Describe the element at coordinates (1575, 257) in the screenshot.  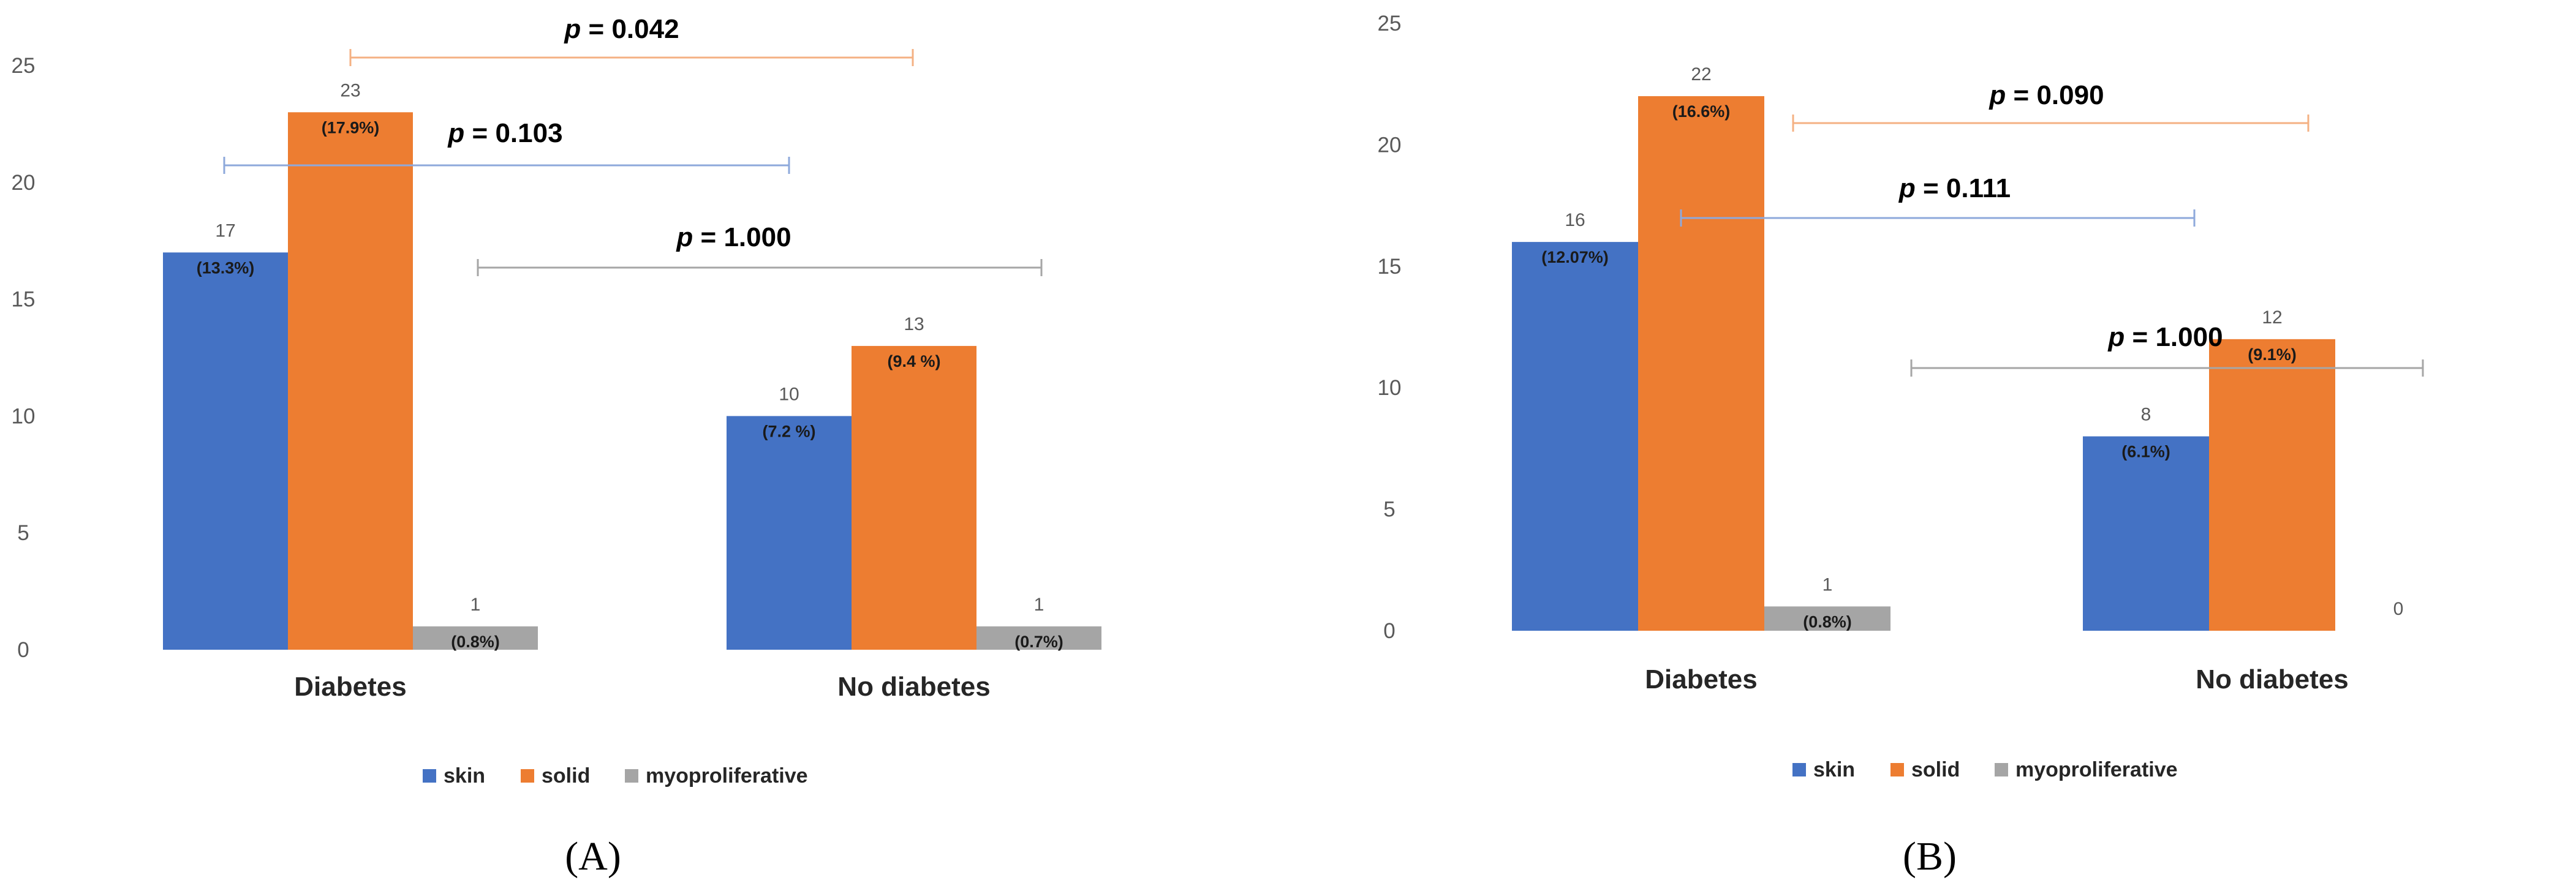
I see `percent-label-skin-diabetes: (12.07%)` at that location.